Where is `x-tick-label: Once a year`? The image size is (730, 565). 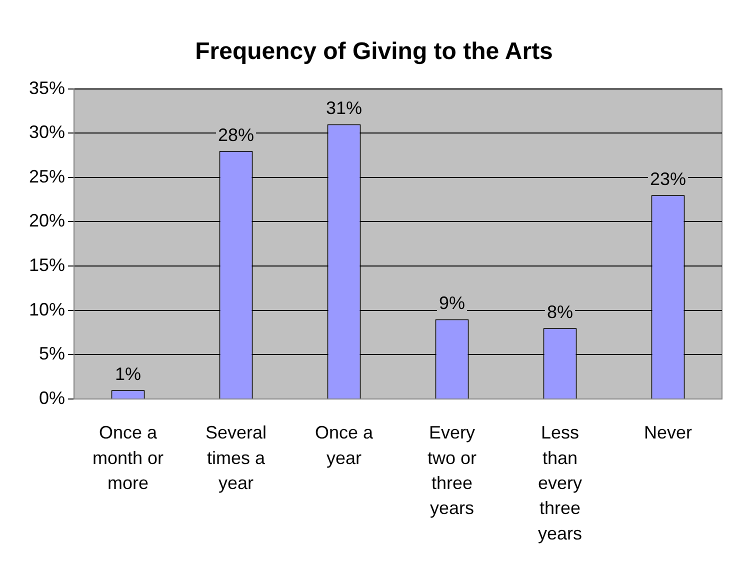 x-tick-label: Once a year is located at coordinates (344, 445).